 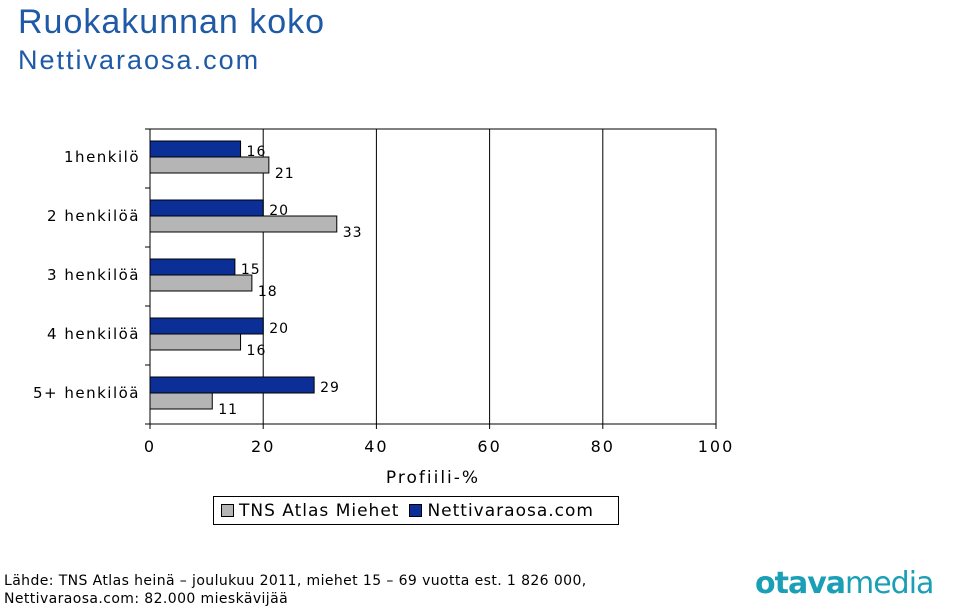 I want to click on x-tick-label: 20, so click(x=263, y=446).